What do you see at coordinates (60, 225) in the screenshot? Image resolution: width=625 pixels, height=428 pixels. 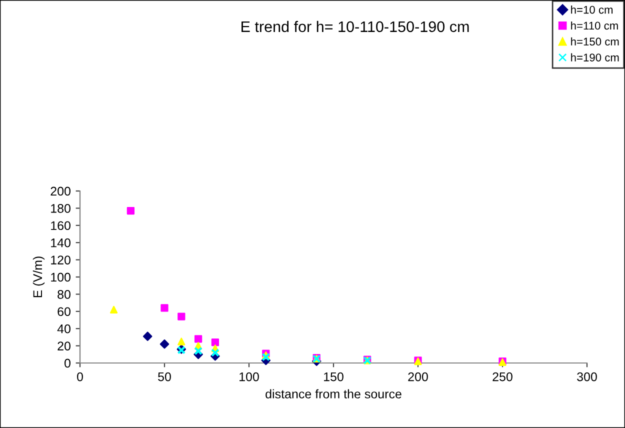 I see `y-tick-label: 160` at bounding box center [60, 225].